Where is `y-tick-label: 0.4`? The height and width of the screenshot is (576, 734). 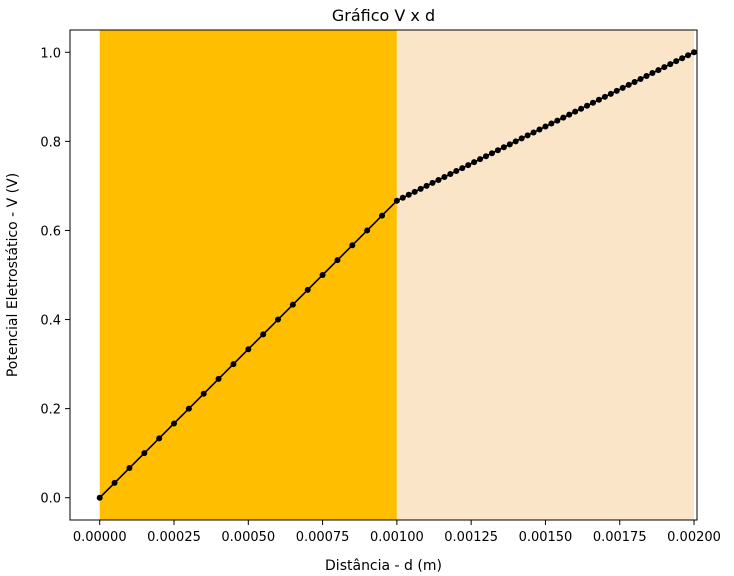 y-tick-label: 0.4 is located at coordinates (50, 321).